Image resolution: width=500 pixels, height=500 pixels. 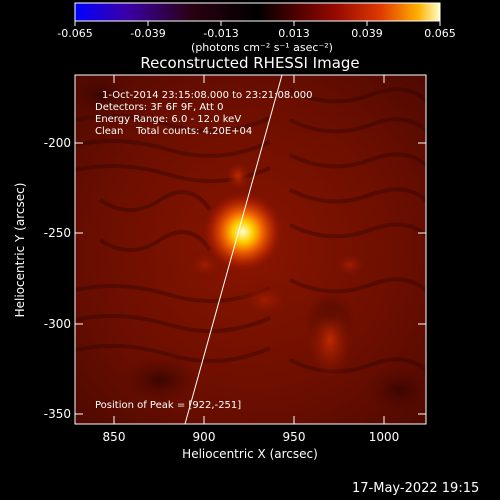 What do you see at coordinates (294, 437) in the screenshot?
I see `x-tick-label: 950` at bounding box center [294, 437].